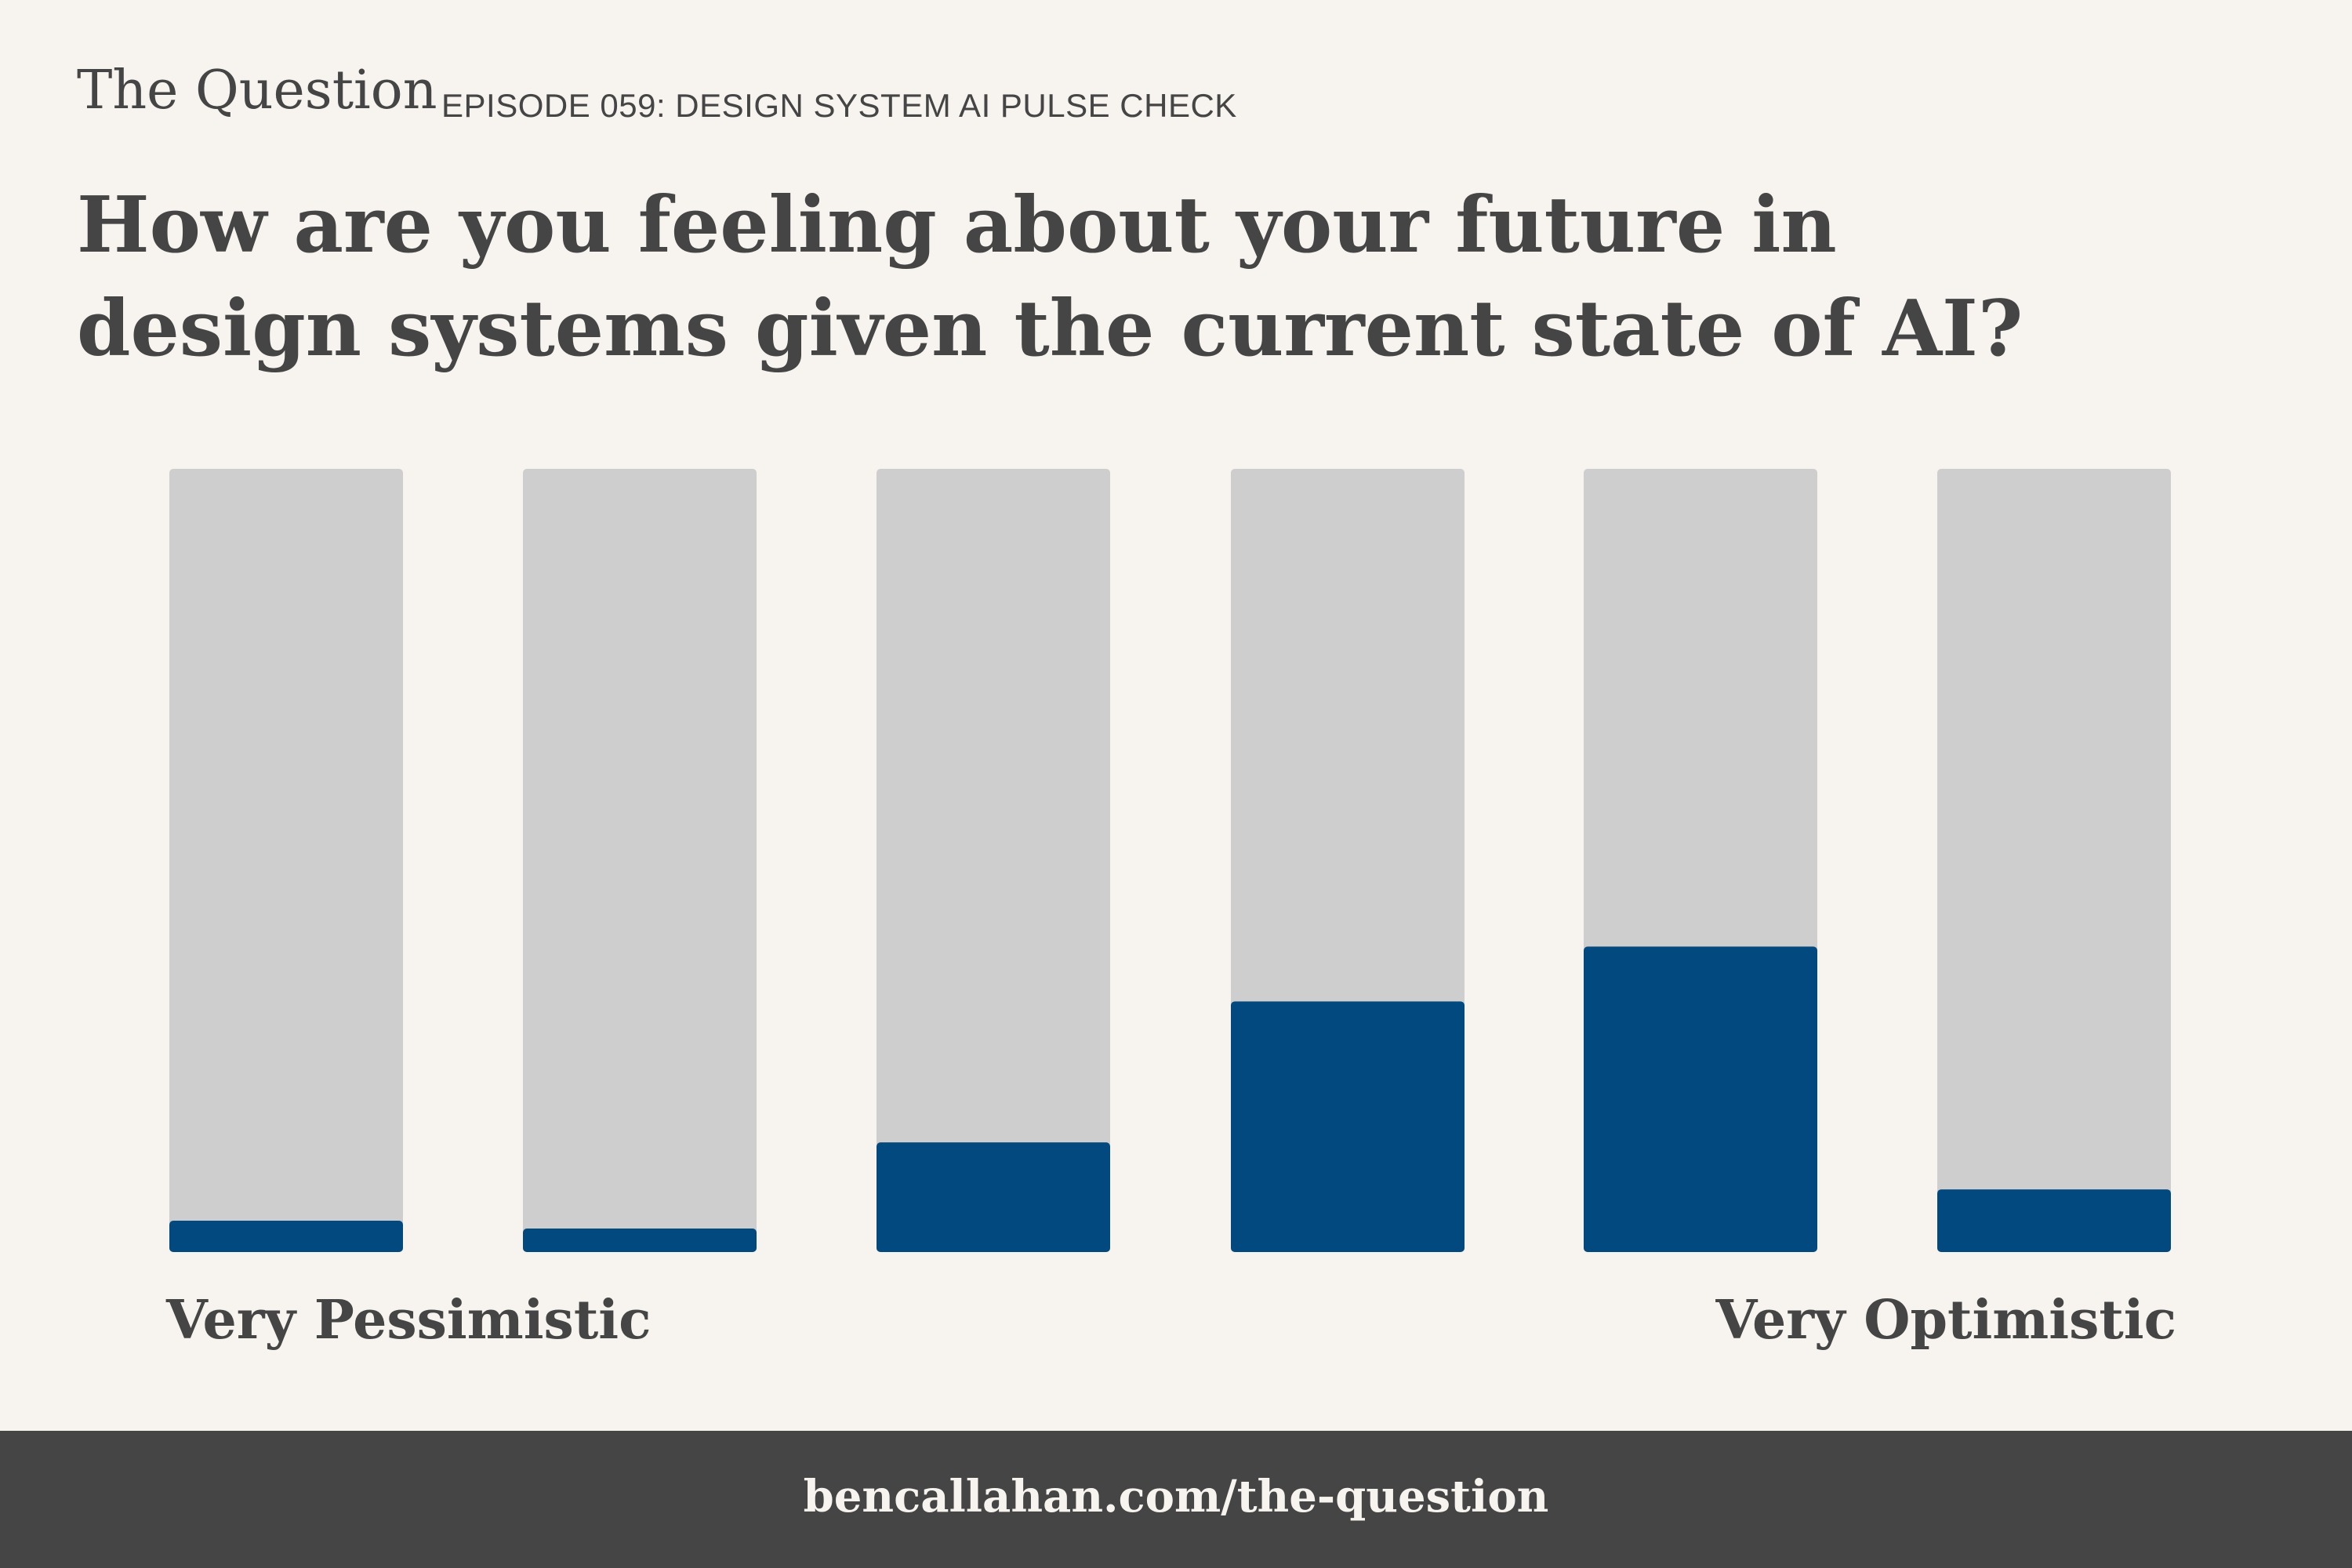 This screenshot has width=2352, height=1568. I want to click on footer-bar: bencallahan.com/the-question, so click(1176, 1499).